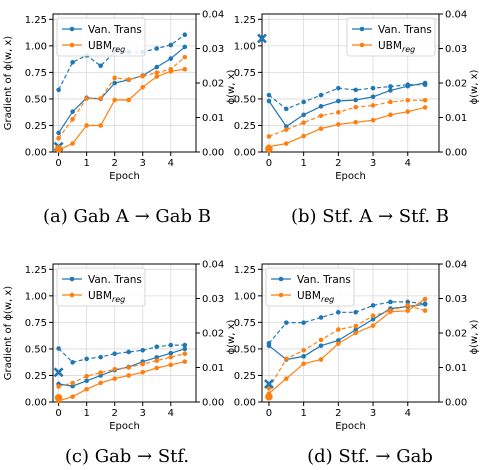  I want to click on van-trans-phi-line, so click(347, 97).